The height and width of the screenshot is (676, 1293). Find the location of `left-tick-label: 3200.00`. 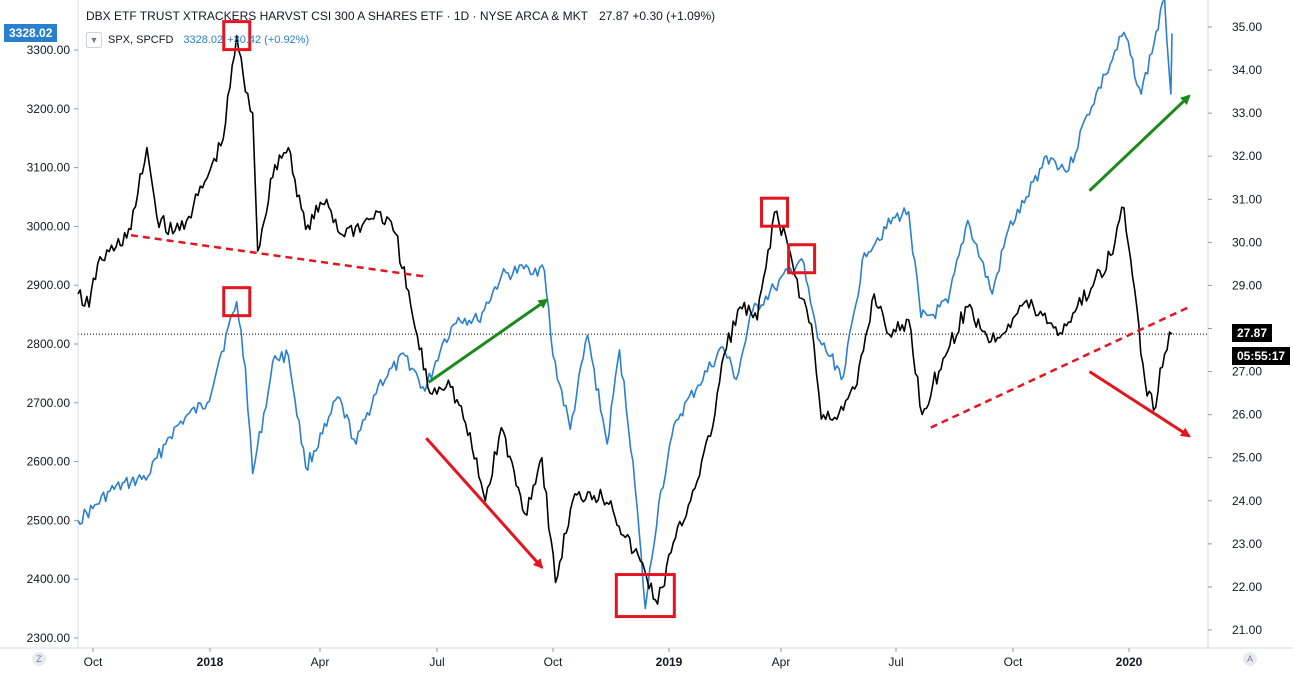

left-tick-label: 3200.00 is located at coordinates (49, 109).